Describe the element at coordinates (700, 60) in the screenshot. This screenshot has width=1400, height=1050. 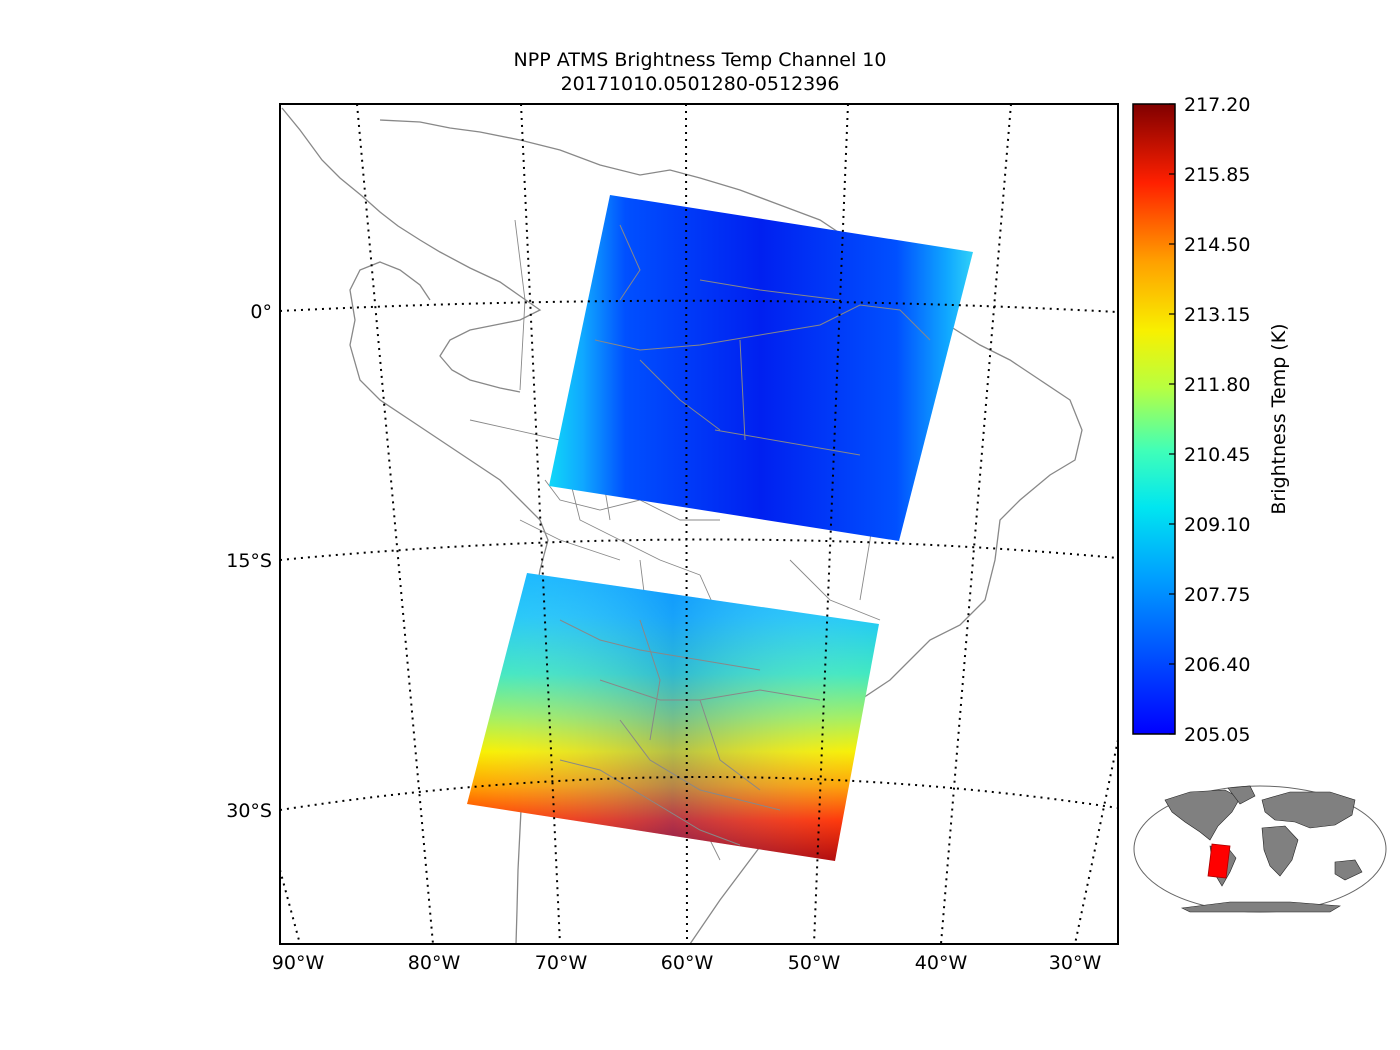
I see `chart-title: NPP ATMS Brightness Temp Channel 10` at that location.